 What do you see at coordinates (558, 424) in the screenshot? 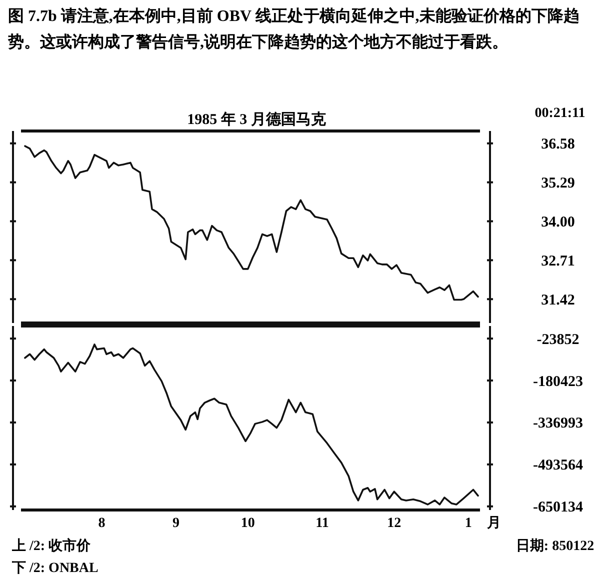
I see `y-tick-label: -336993` at bounding box center [558, 424].